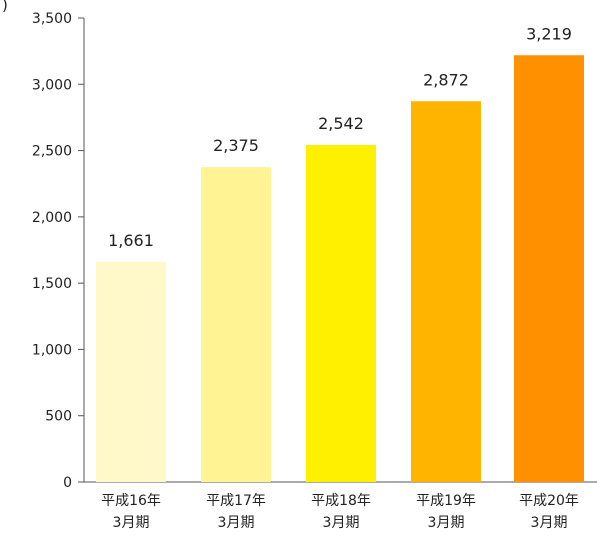  I want to click on x-category-label: 平成18年, so click(341, 501).